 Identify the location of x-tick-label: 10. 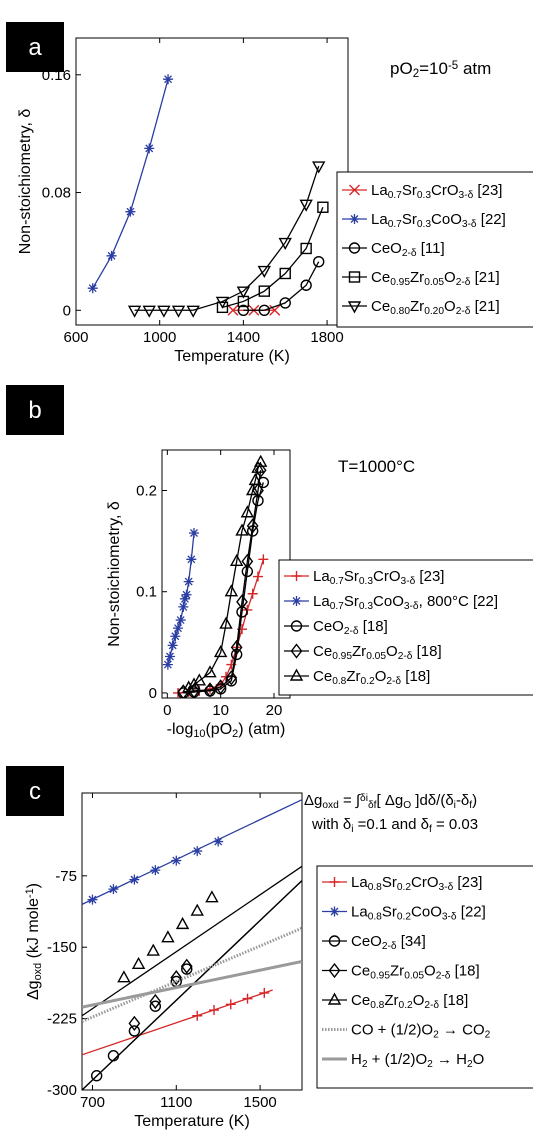
(220, 710).